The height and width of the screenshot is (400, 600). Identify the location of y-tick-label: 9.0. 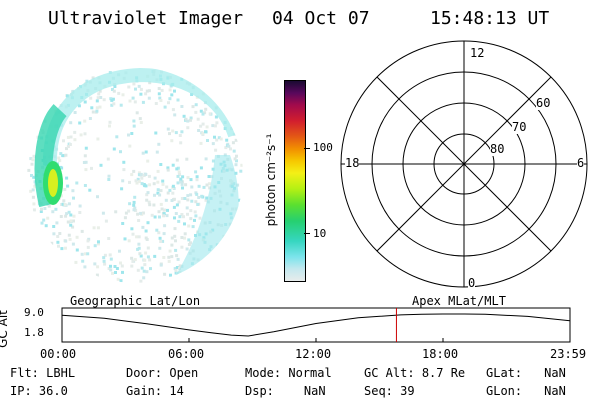
(34, 312).